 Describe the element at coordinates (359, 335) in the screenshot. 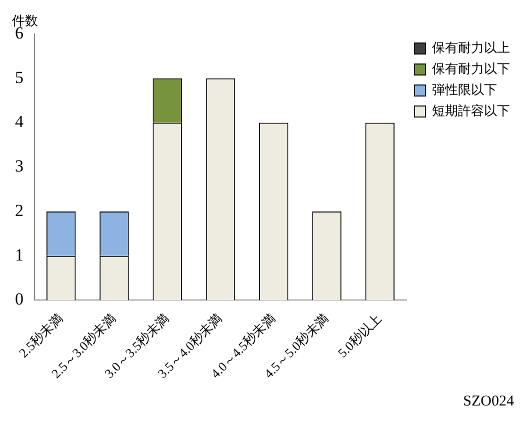

I see `x-tick-label: 5.0秒以上` at that location.